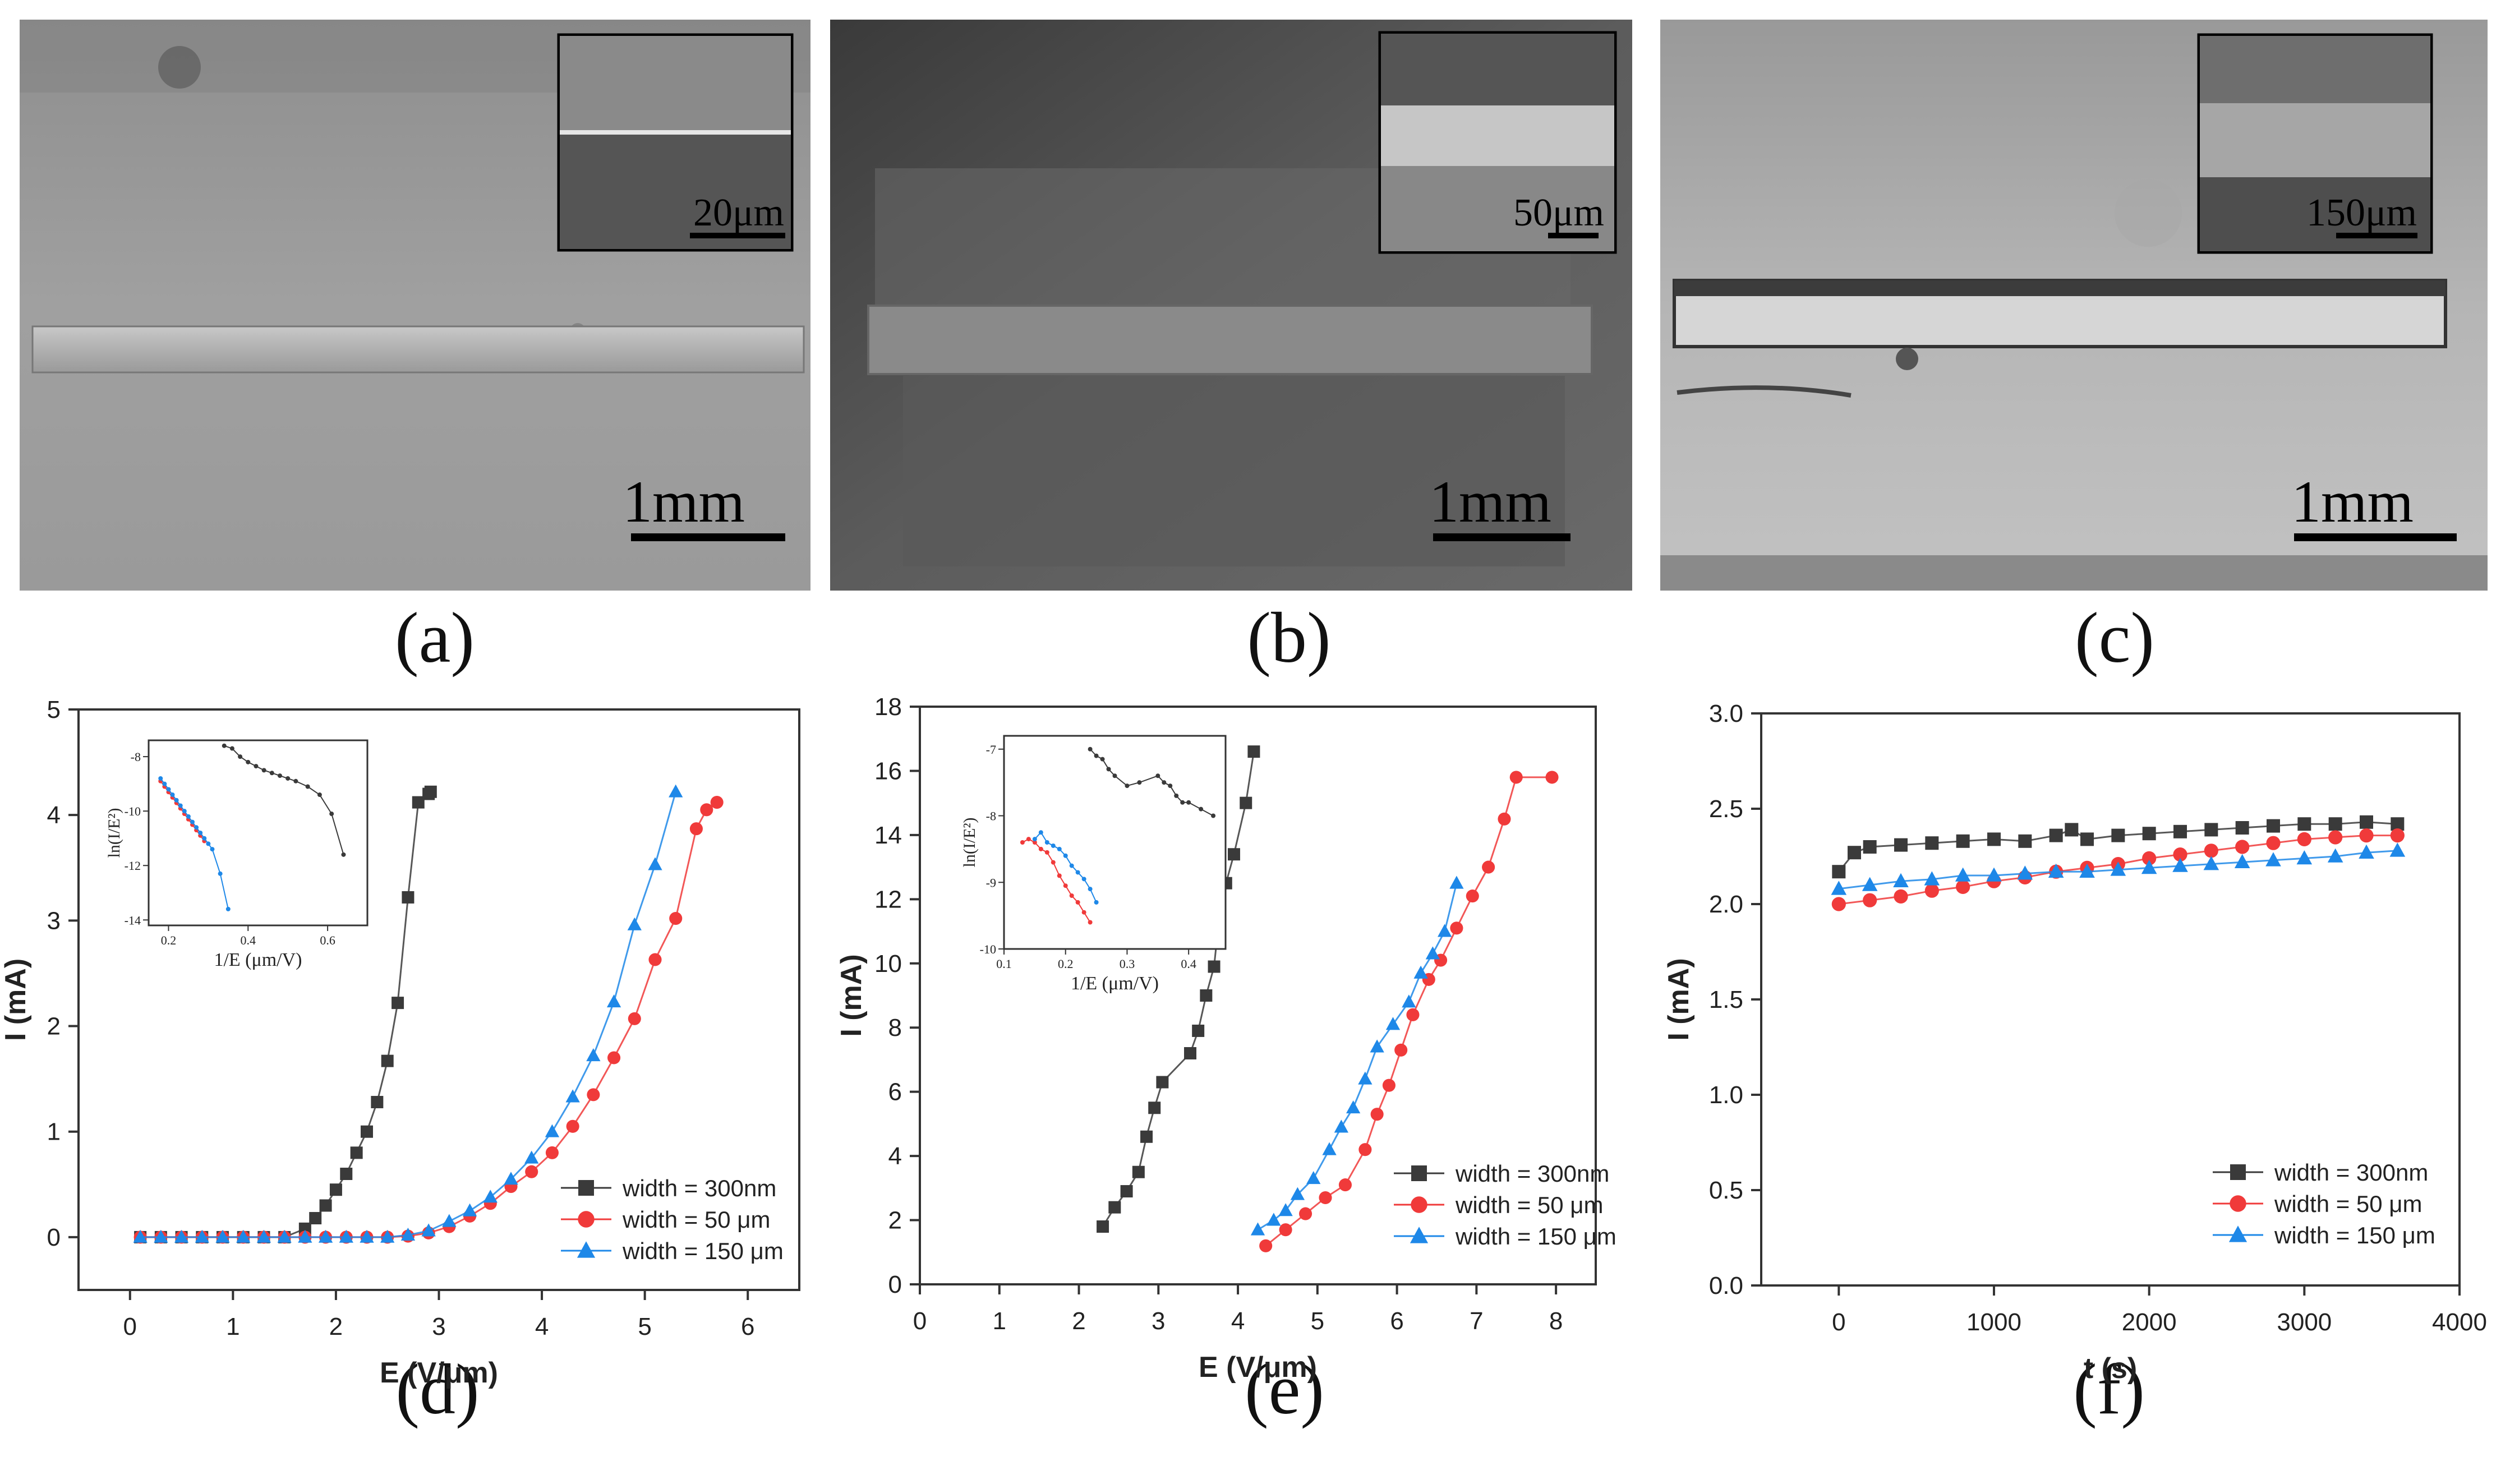  What do you see at coordinates (2354, 1235) in the screenshot?
I see `legend-entry: width = 150 μm` at bounding box center [2354, 1235].